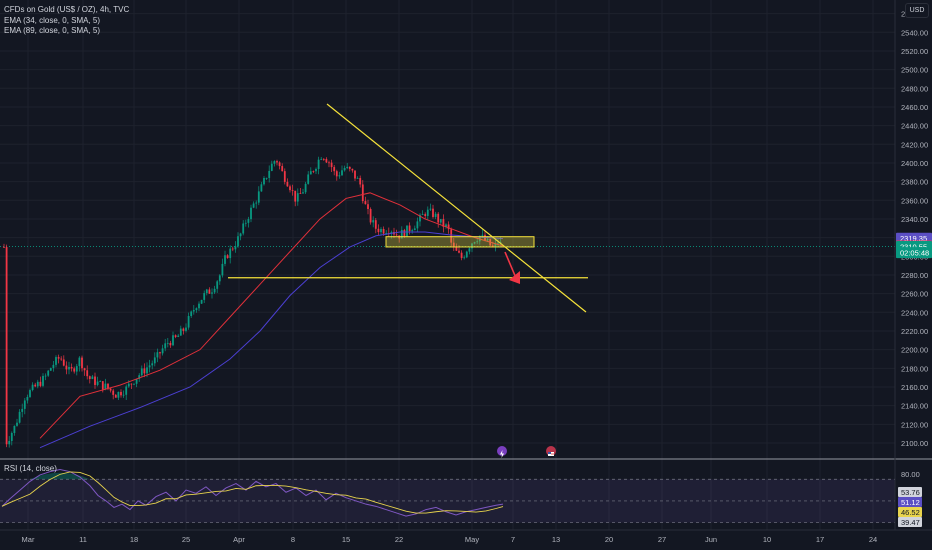  I want to click on y-tick-label: 2500.00, so click(914, 70).